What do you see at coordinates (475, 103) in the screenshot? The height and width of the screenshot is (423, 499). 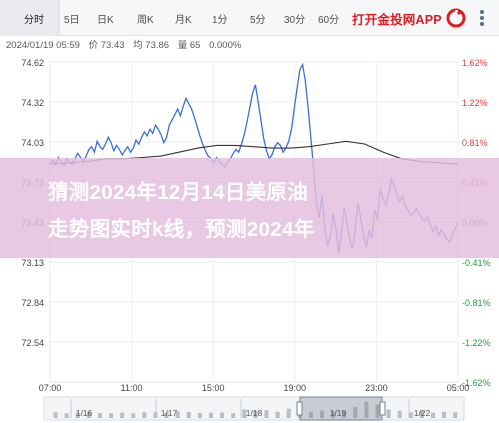 I see `y-tick-label-right: 1.22%` at bounding box center [475, 103].